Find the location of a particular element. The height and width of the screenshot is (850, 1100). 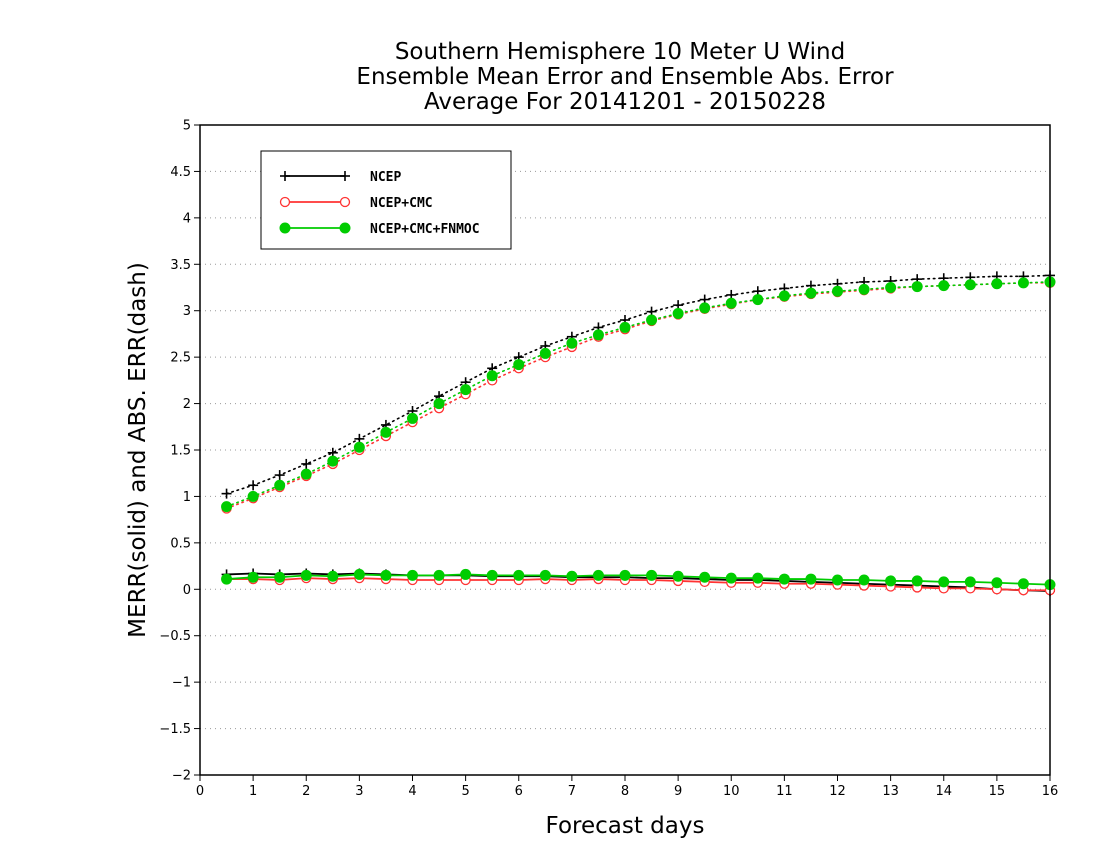

y-tick-label: 2.5 is located at coordinates (180, 358).